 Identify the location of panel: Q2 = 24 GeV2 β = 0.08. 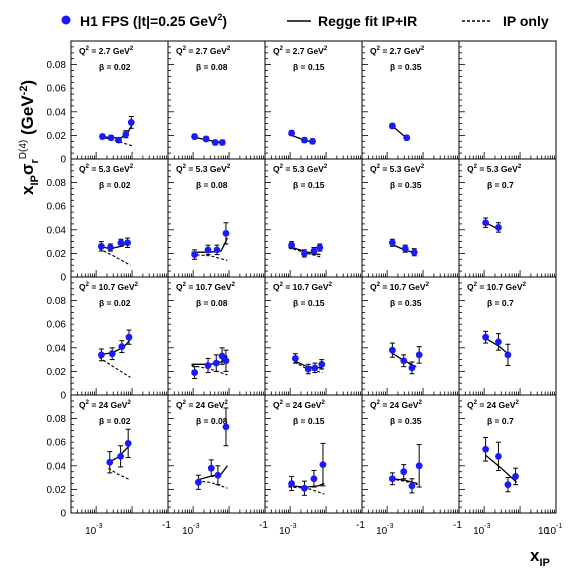
(216, 454).